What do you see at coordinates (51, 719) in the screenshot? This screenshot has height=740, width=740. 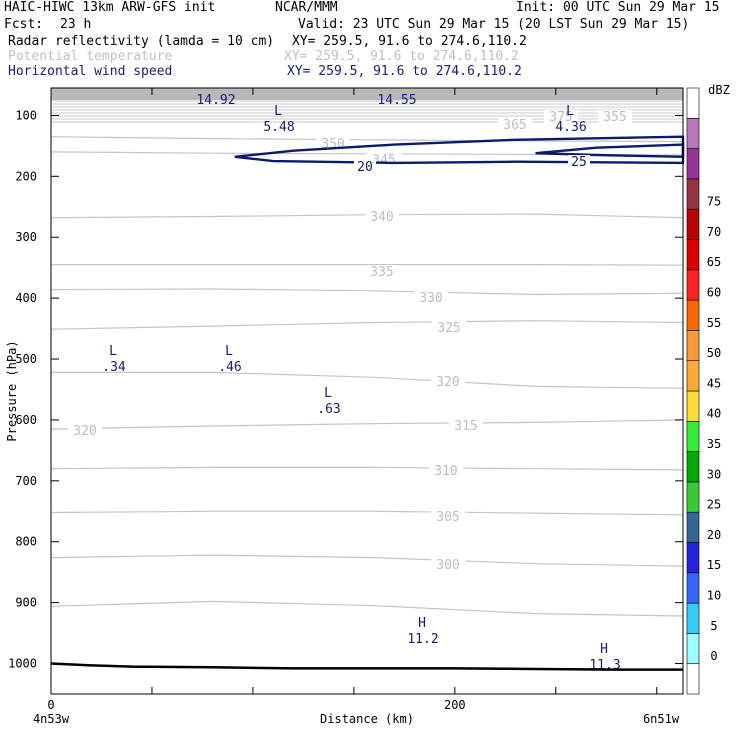 I see `x-left-endpoint-label: 4n53w` at bounding box center [51, 719].